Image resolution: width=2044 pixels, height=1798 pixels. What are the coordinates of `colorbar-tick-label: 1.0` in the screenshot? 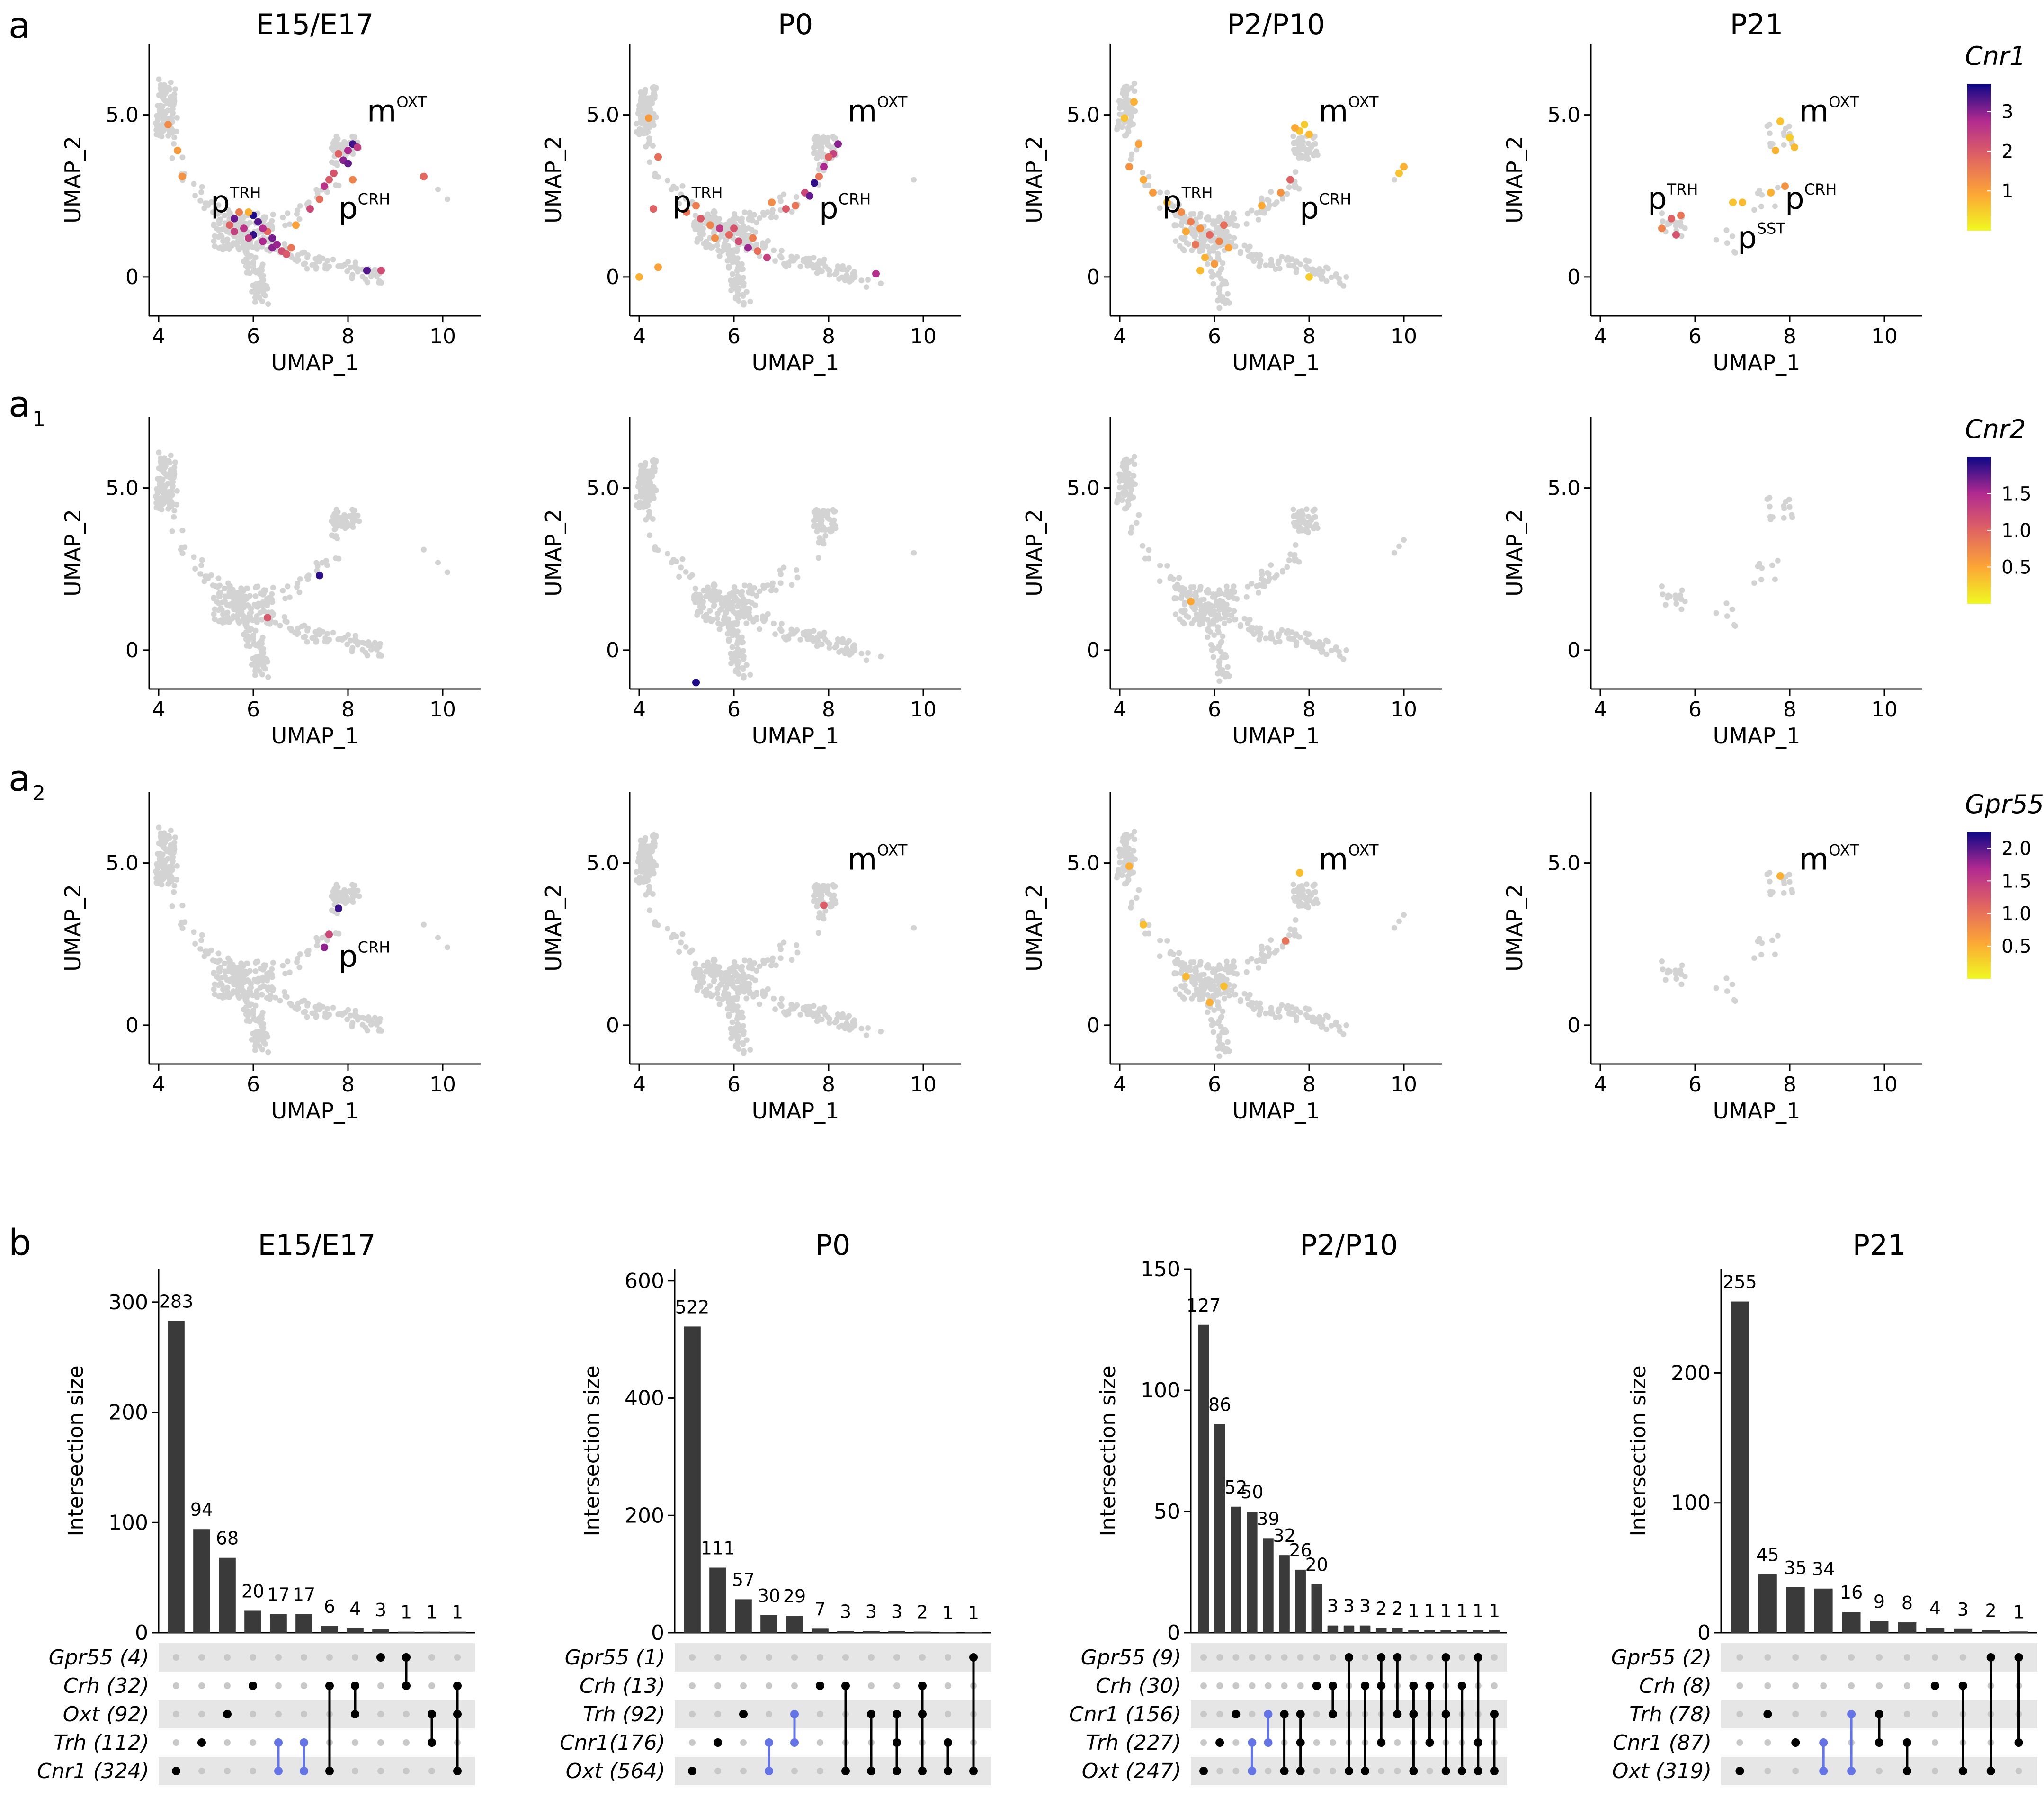 It's located at (2017, 914).